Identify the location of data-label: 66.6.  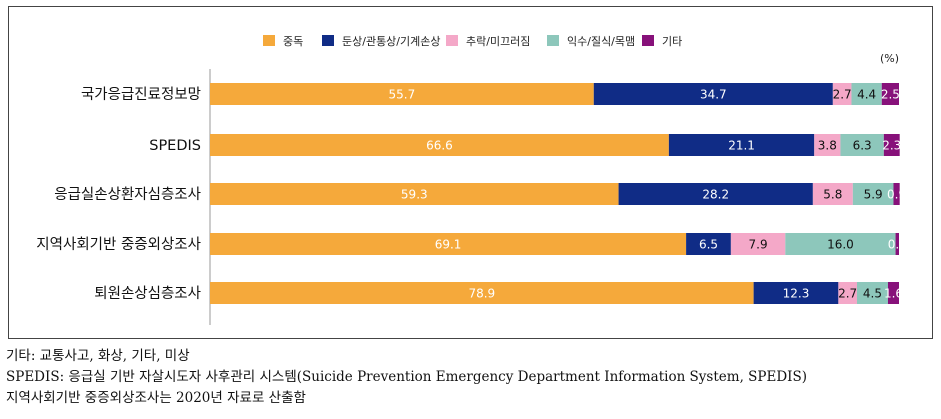
(439, 146).